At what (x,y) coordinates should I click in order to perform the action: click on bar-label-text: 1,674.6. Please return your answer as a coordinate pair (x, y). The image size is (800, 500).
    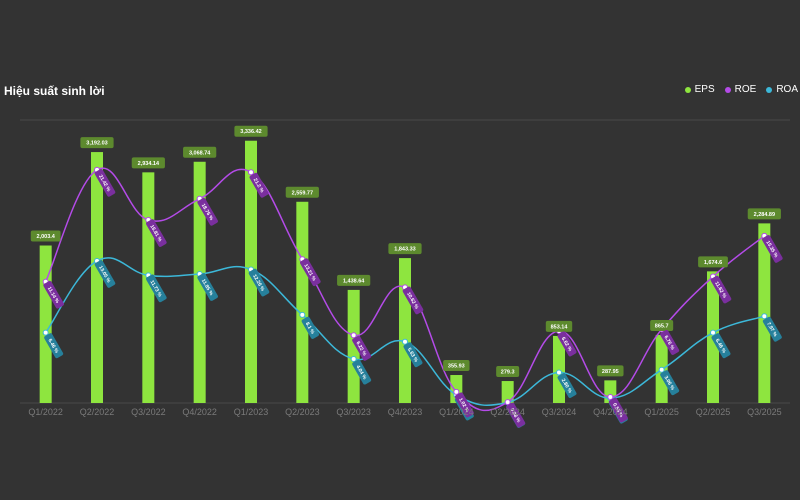
    Looking at the image, I should click on (713, 263).